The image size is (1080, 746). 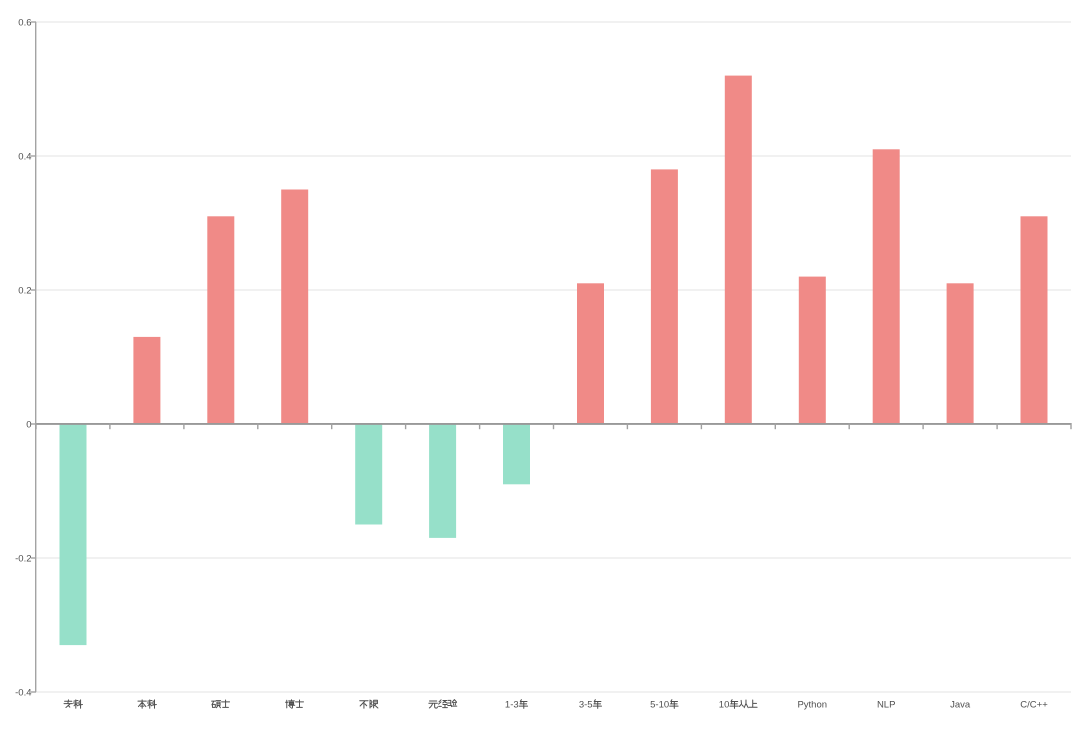 I want to click on svg-text: 0, so click(x=28, y=424).